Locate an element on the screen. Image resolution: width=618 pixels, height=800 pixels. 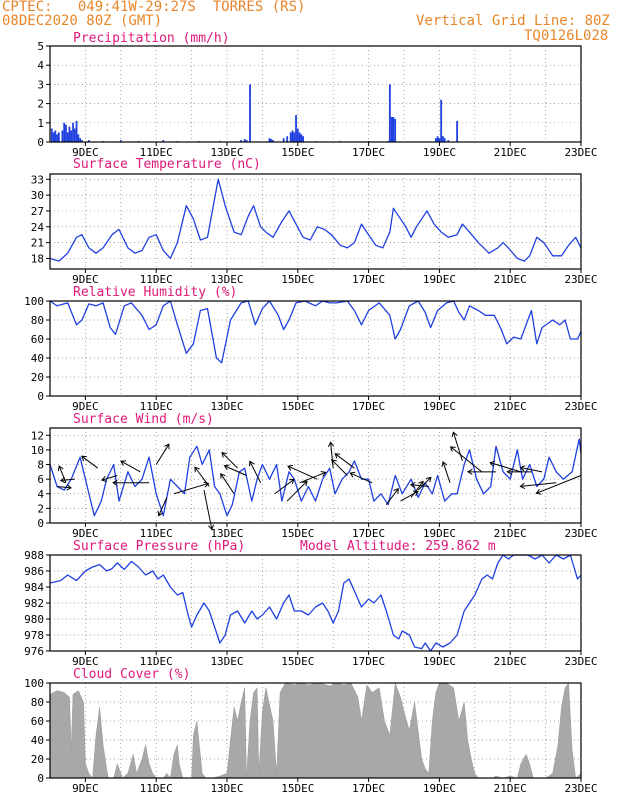
header-datetime: 08DEC2020 80Z (GMT) is located at coordinates (82, 21).